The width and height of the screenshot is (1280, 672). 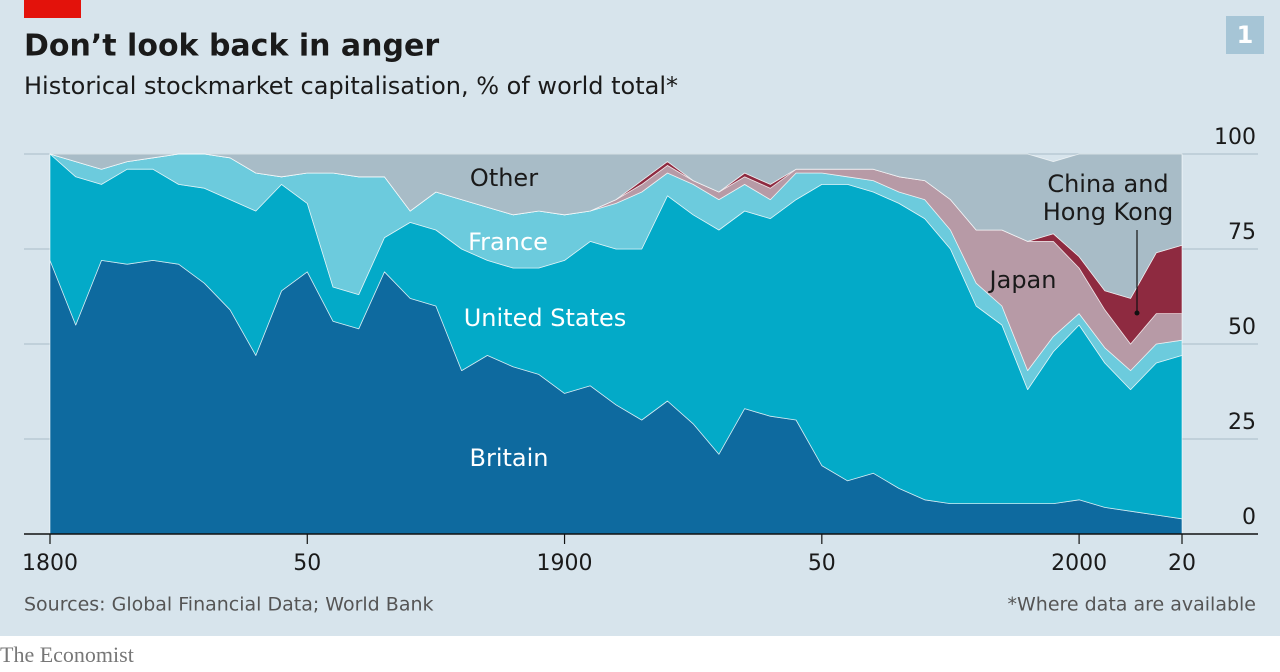 I want to click on red-tag, so click(x=52, y=9).